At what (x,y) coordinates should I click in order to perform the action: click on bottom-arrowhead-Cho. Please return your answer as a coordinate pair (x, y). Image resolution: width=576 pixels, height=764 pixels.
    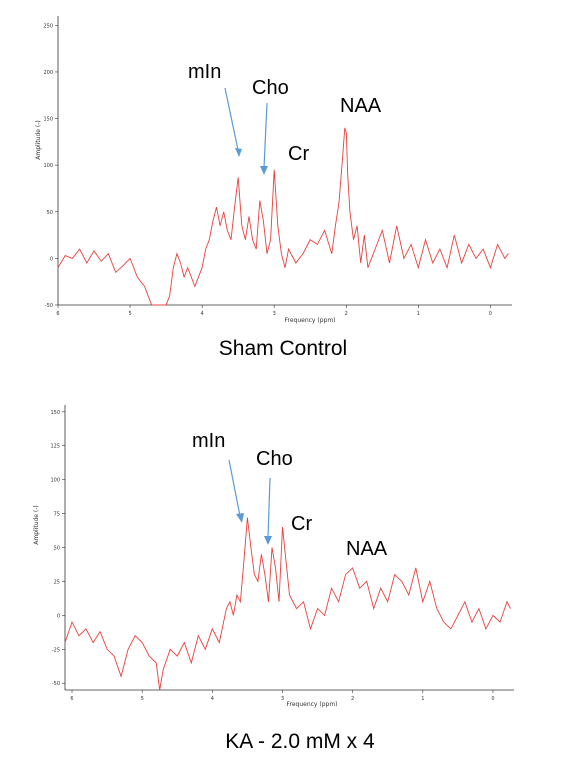
    Looking at the image, I should click on (268, 540).